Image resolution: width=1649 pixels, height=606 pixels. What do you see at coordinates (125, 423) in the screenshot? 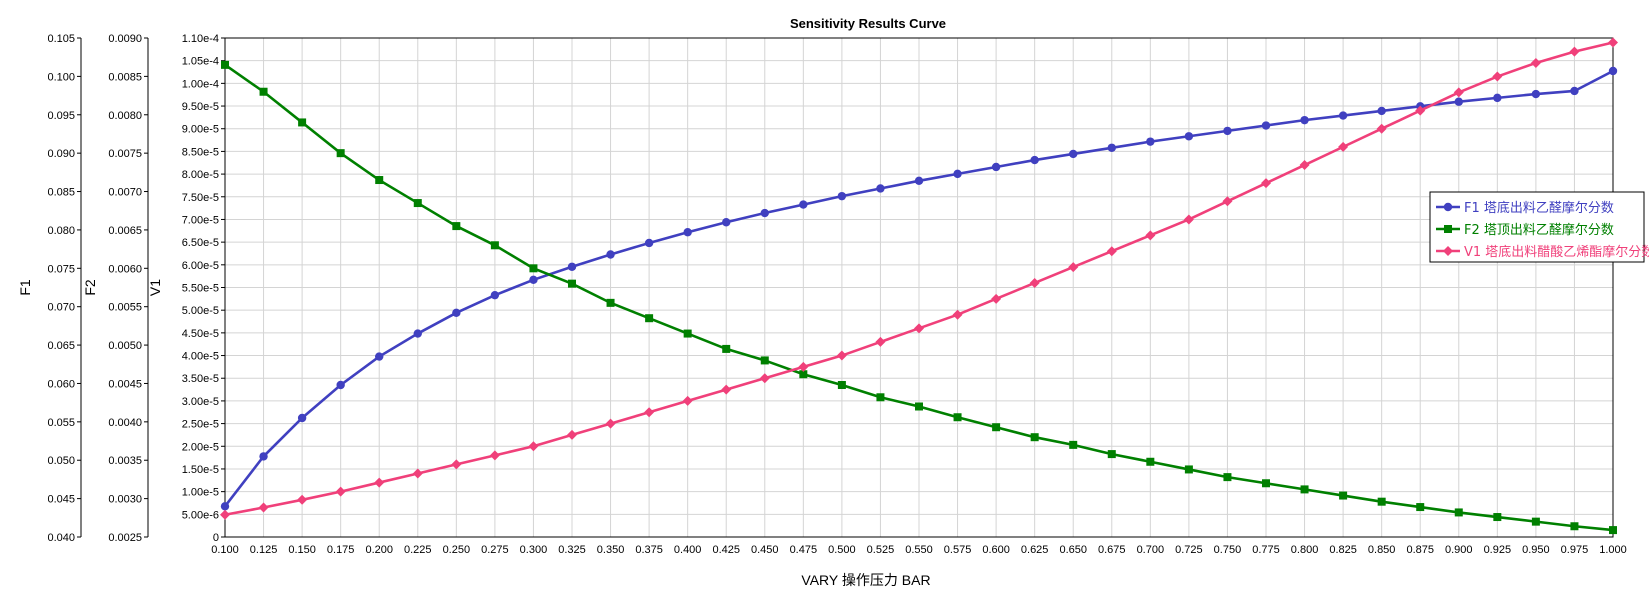
I see `y-tick-label: 0.0040` at bounding box center [125, 423].